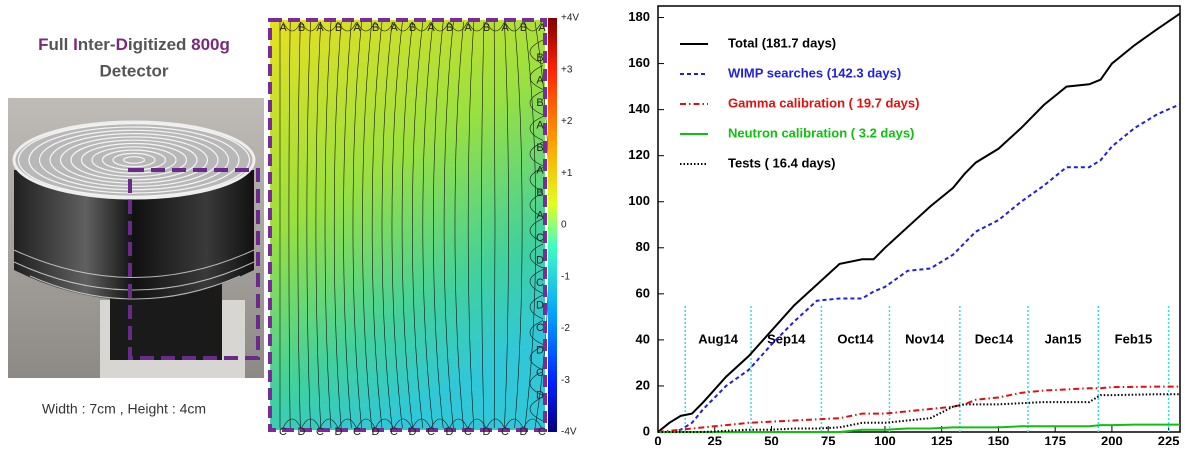 Image resolution: width=1185 pixels, height=450 pixels. What do you see at coordinates (999, 439) in the screenshot?
I see `x-tick-label: 150` at bounding box center [999, 439].